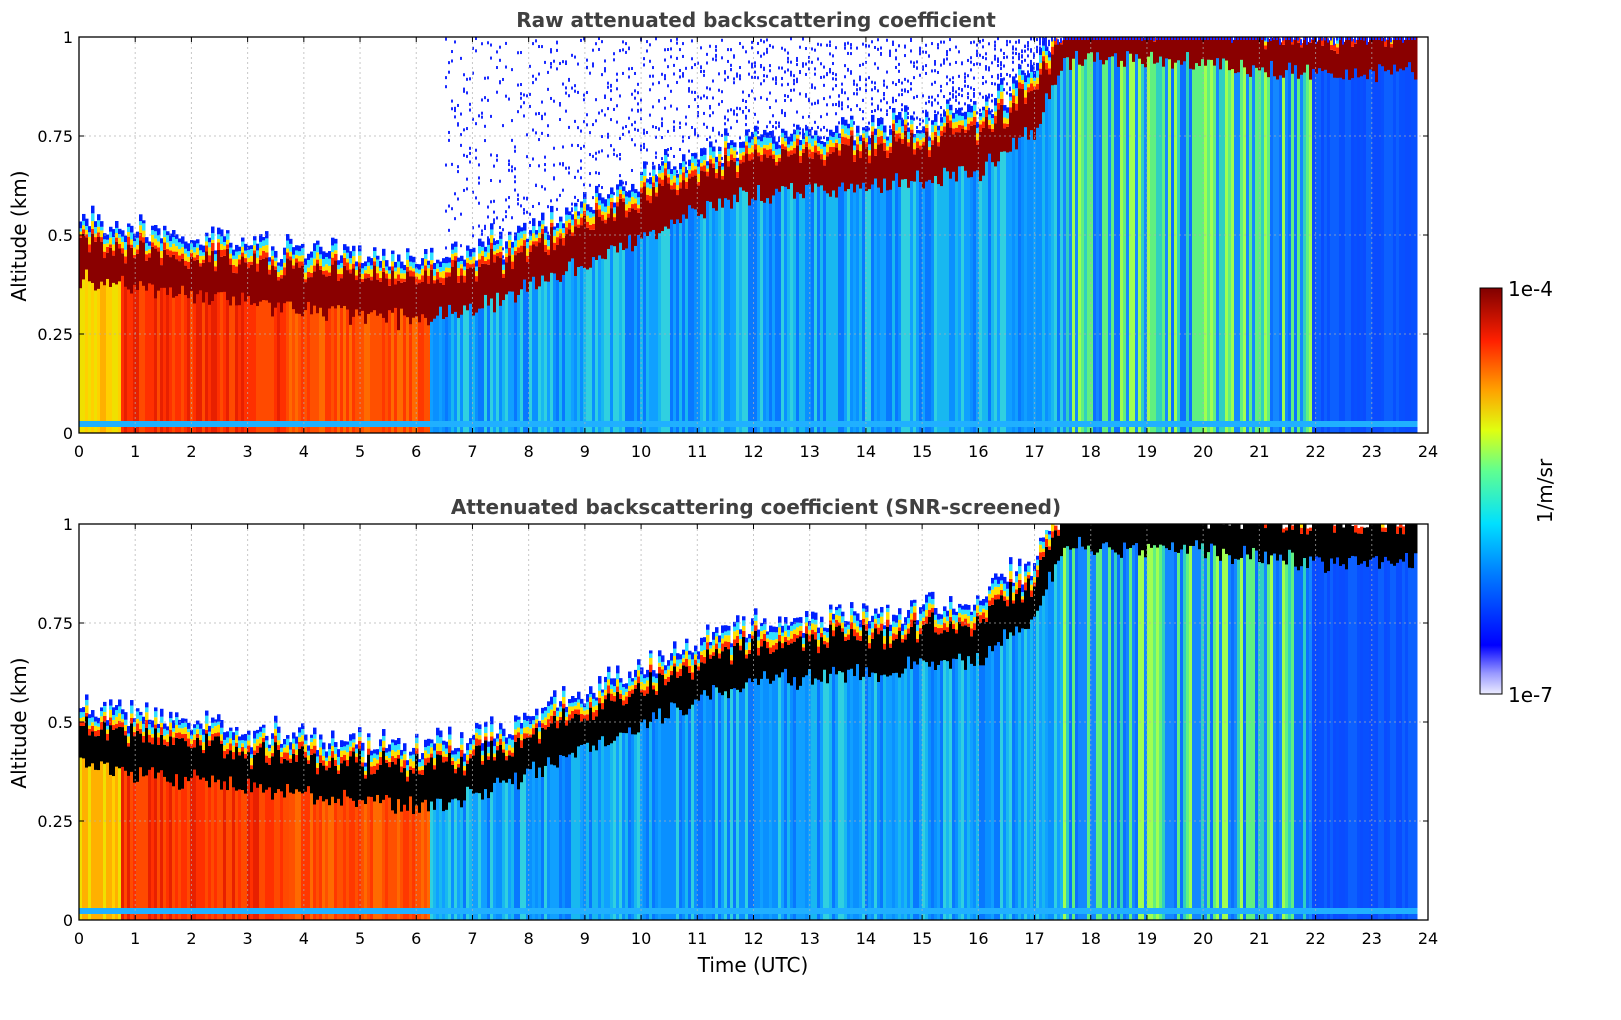  Describe the element at coordinates (1545, 490) in the screenshot. I see `colorbar-unit-label: 1/m/sr` at that location.